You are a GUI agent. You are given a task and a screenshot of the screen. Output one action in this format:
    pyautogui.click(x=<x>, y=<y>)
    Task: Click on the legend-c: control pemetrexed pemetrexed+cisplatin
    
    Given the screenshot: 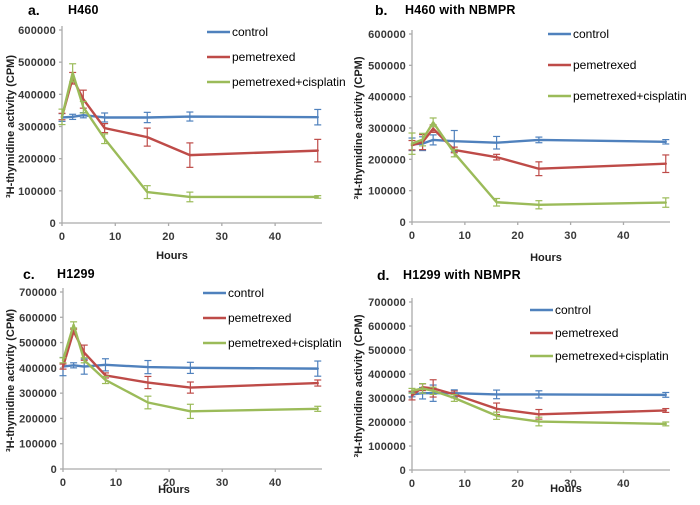 What is the action you would take?
    pyautogui.click(x=272, y=318)
    